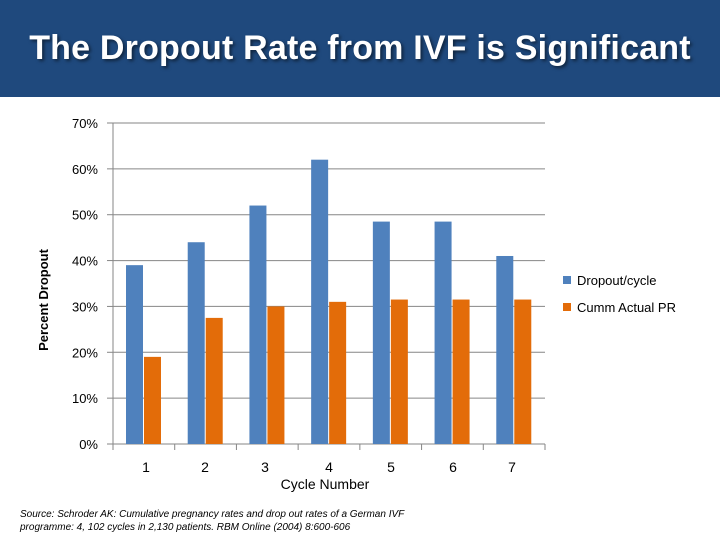 The width and height of the screenshot is (720, 540). I want to click on y-tick-label: 50%, so click(85, 215).